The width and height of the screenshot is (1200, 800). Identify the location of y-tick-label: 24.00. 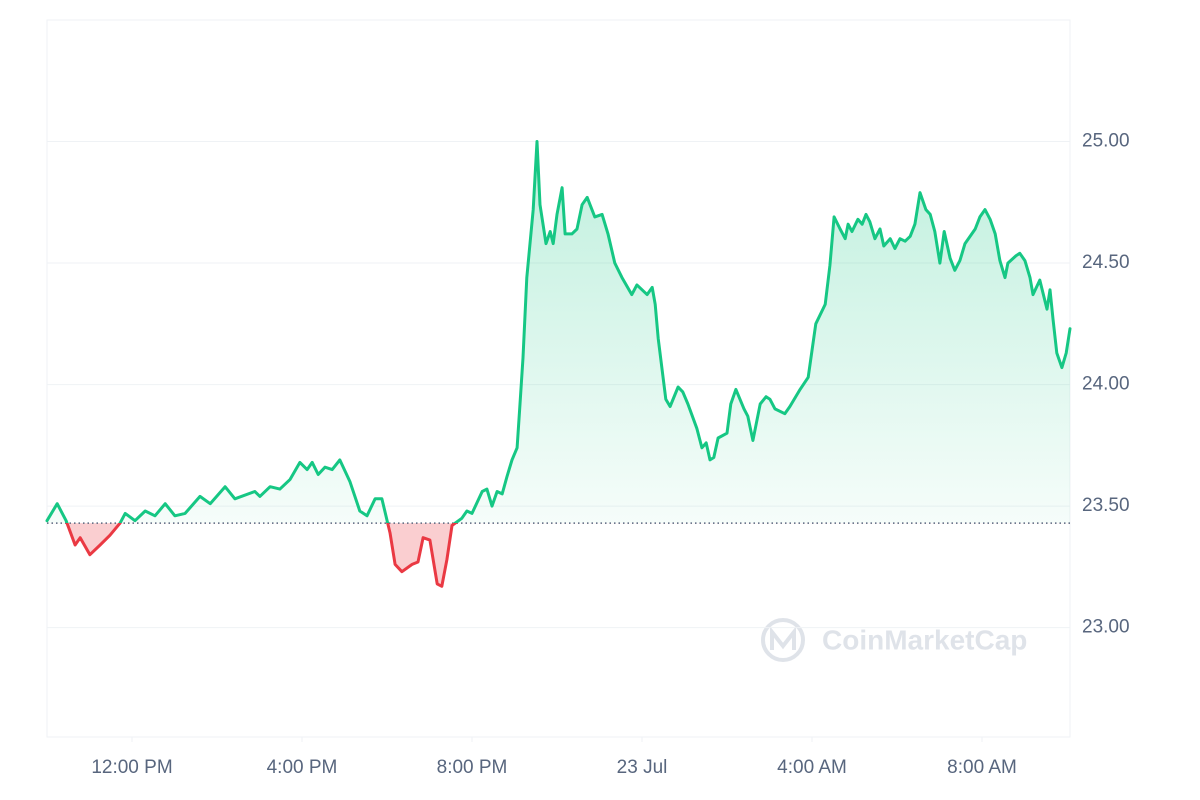
(1106, 384).